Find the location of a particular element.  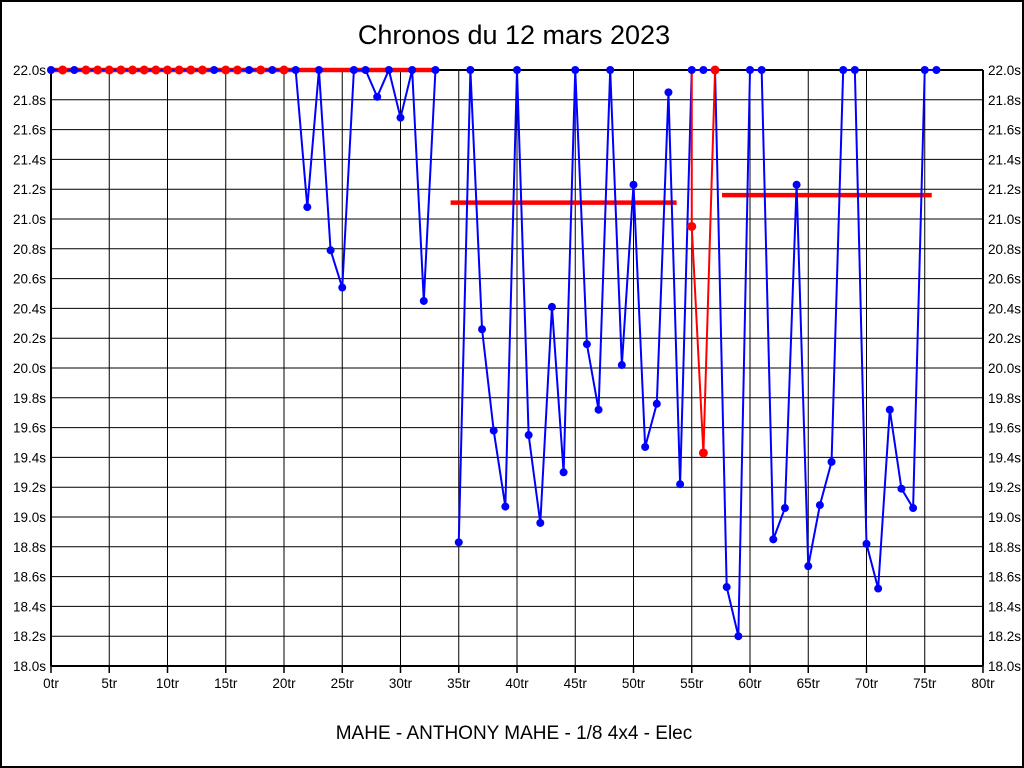

y-axis-label-left: 19.8s is located at coordinates (29, 398).